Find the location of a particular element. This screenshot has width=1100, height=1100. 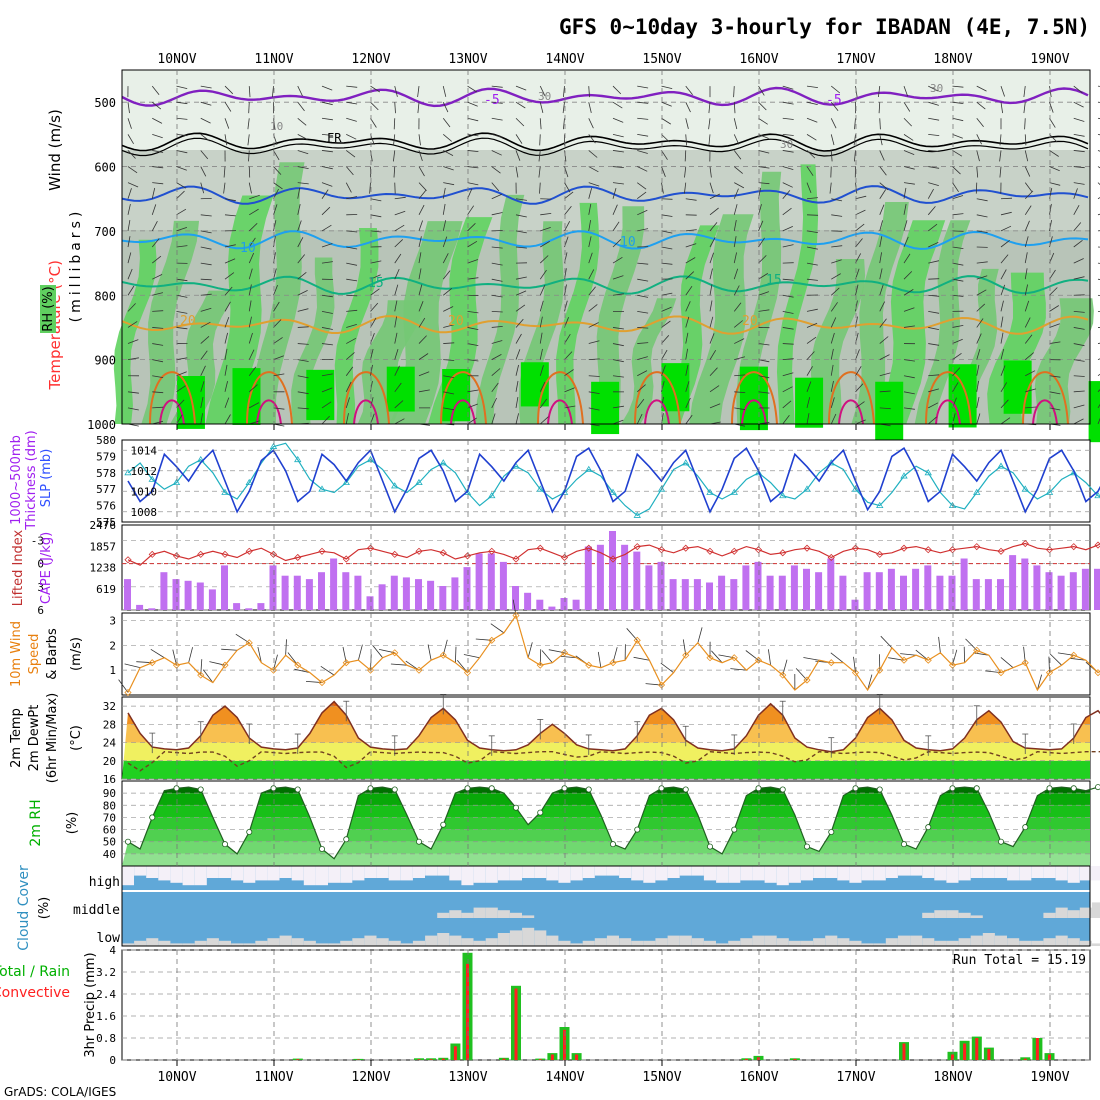

date-label-bottom: 18NOV is located at coordinates (952, 1077).